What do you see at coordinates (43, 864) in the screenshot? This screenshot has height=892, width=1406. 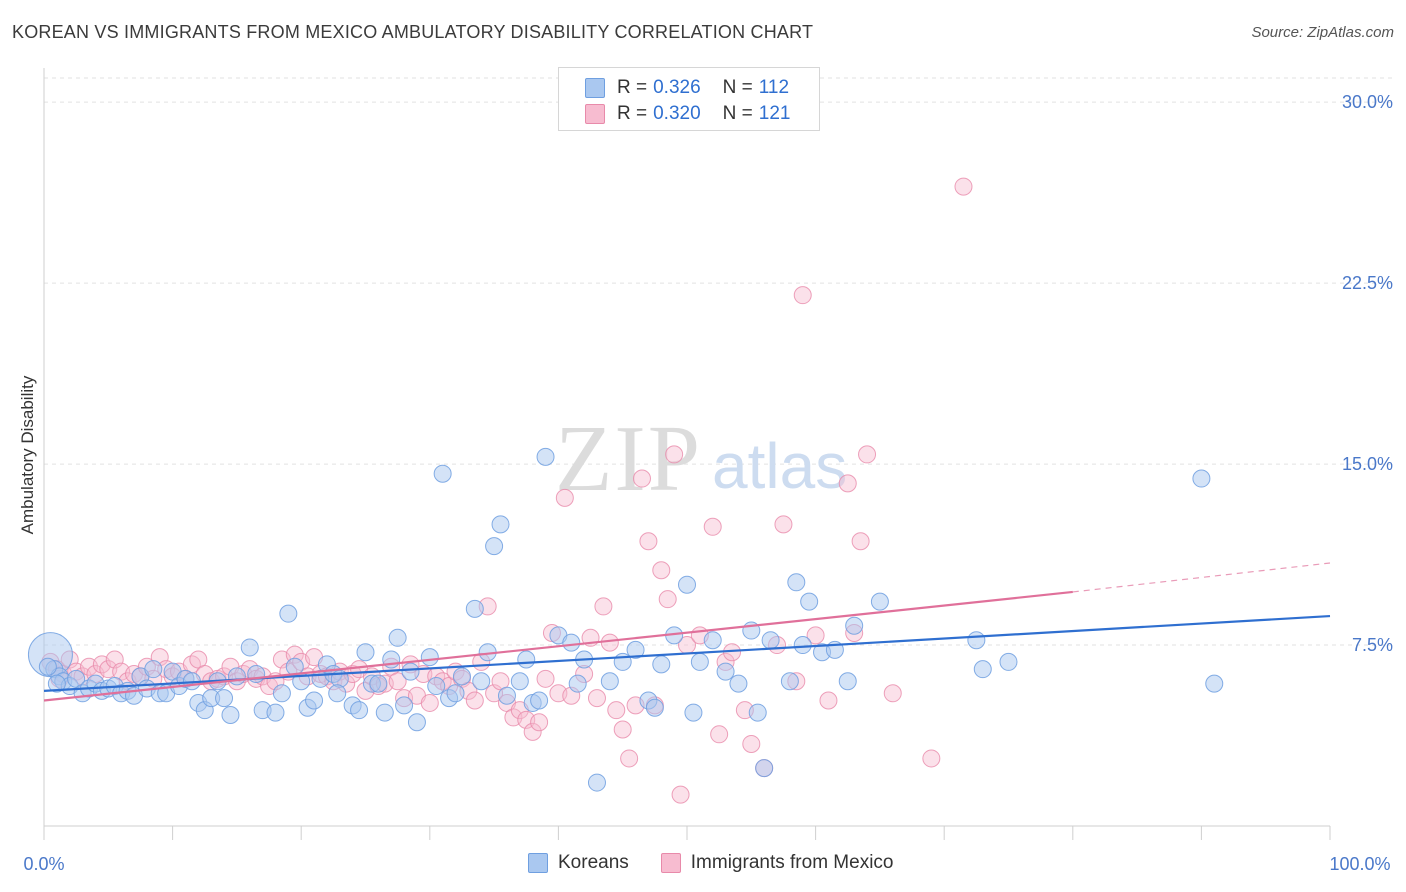 I see `x-tick-label-min: 0.0%` at bounding box center [43, 864].